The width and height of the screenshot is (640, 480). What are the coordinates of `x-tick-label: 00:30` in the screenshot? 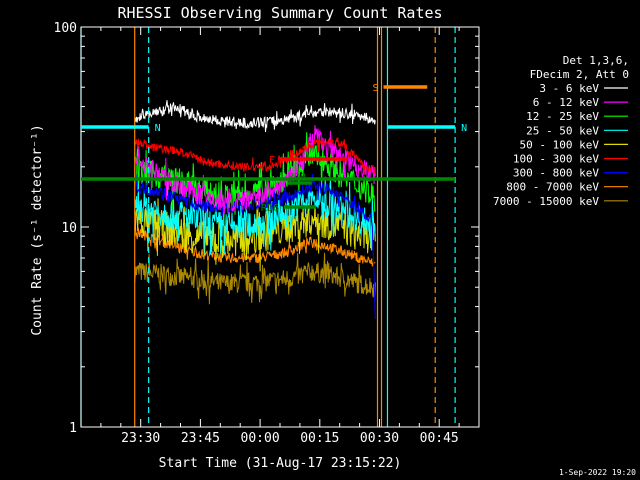 It's located at (379, 438).